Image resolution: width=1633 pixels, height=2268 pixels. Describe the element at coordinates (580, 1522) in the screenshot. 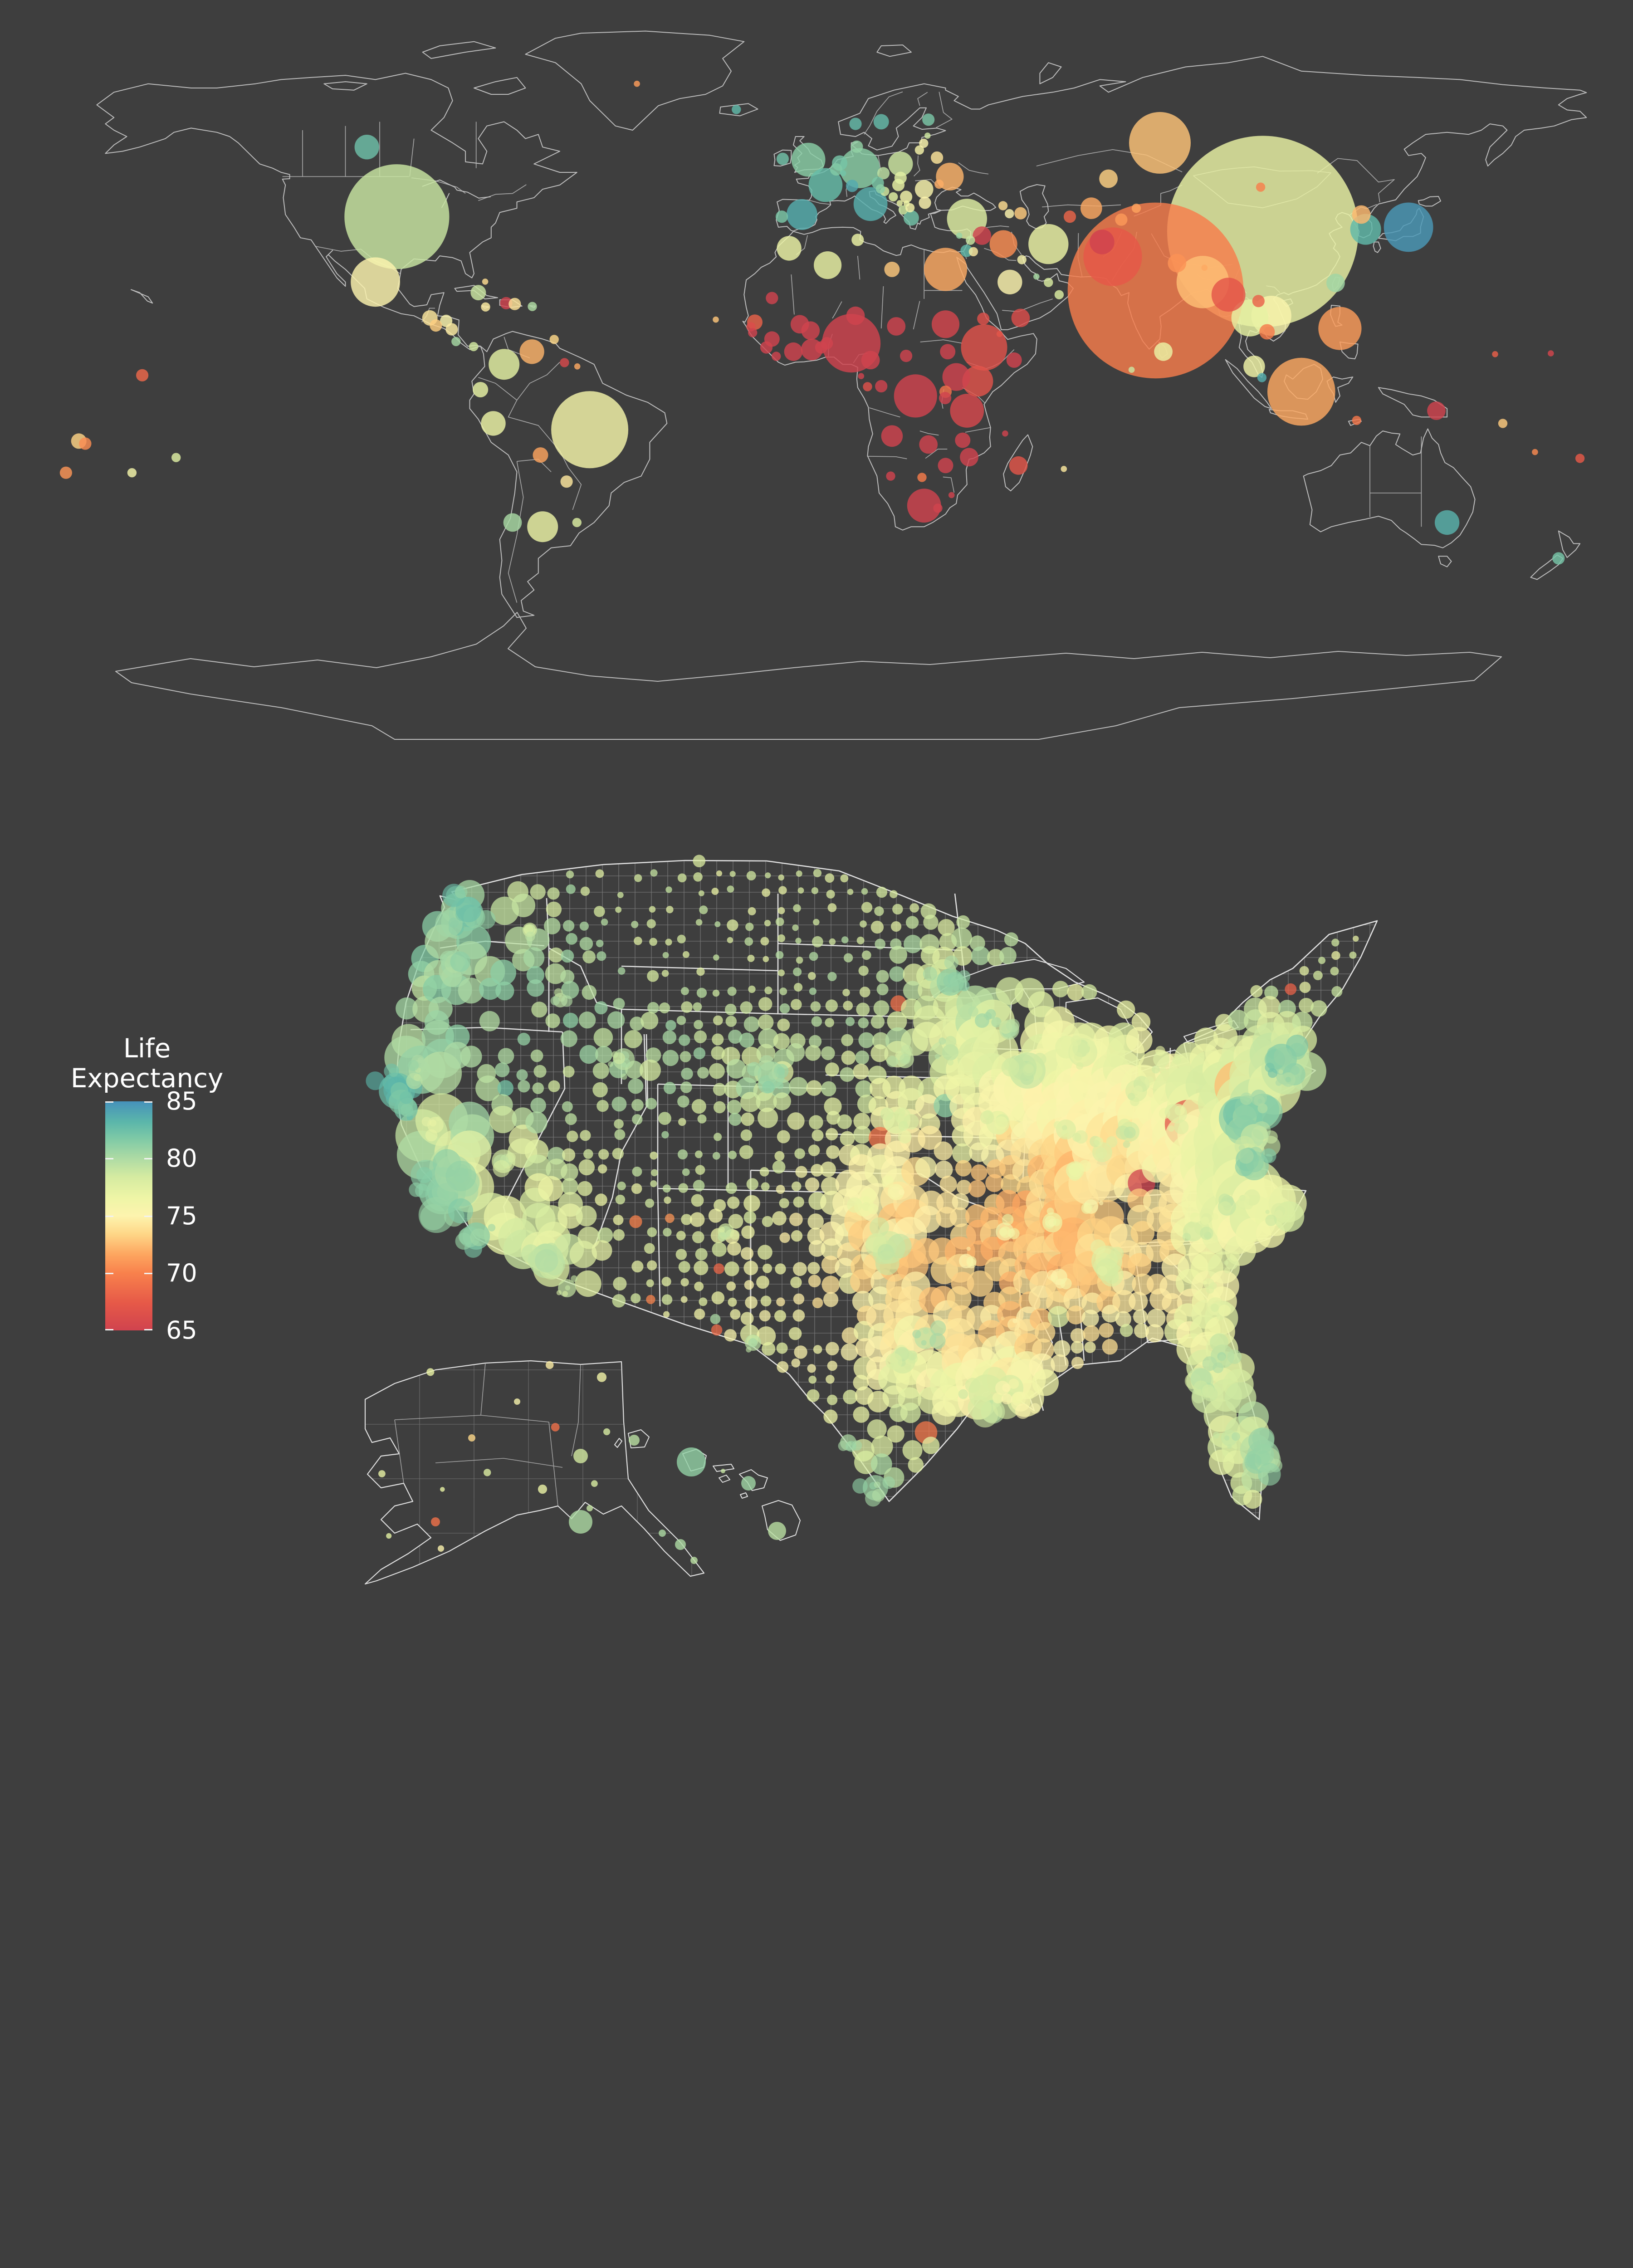

I see `alaska-bubble` at that location.